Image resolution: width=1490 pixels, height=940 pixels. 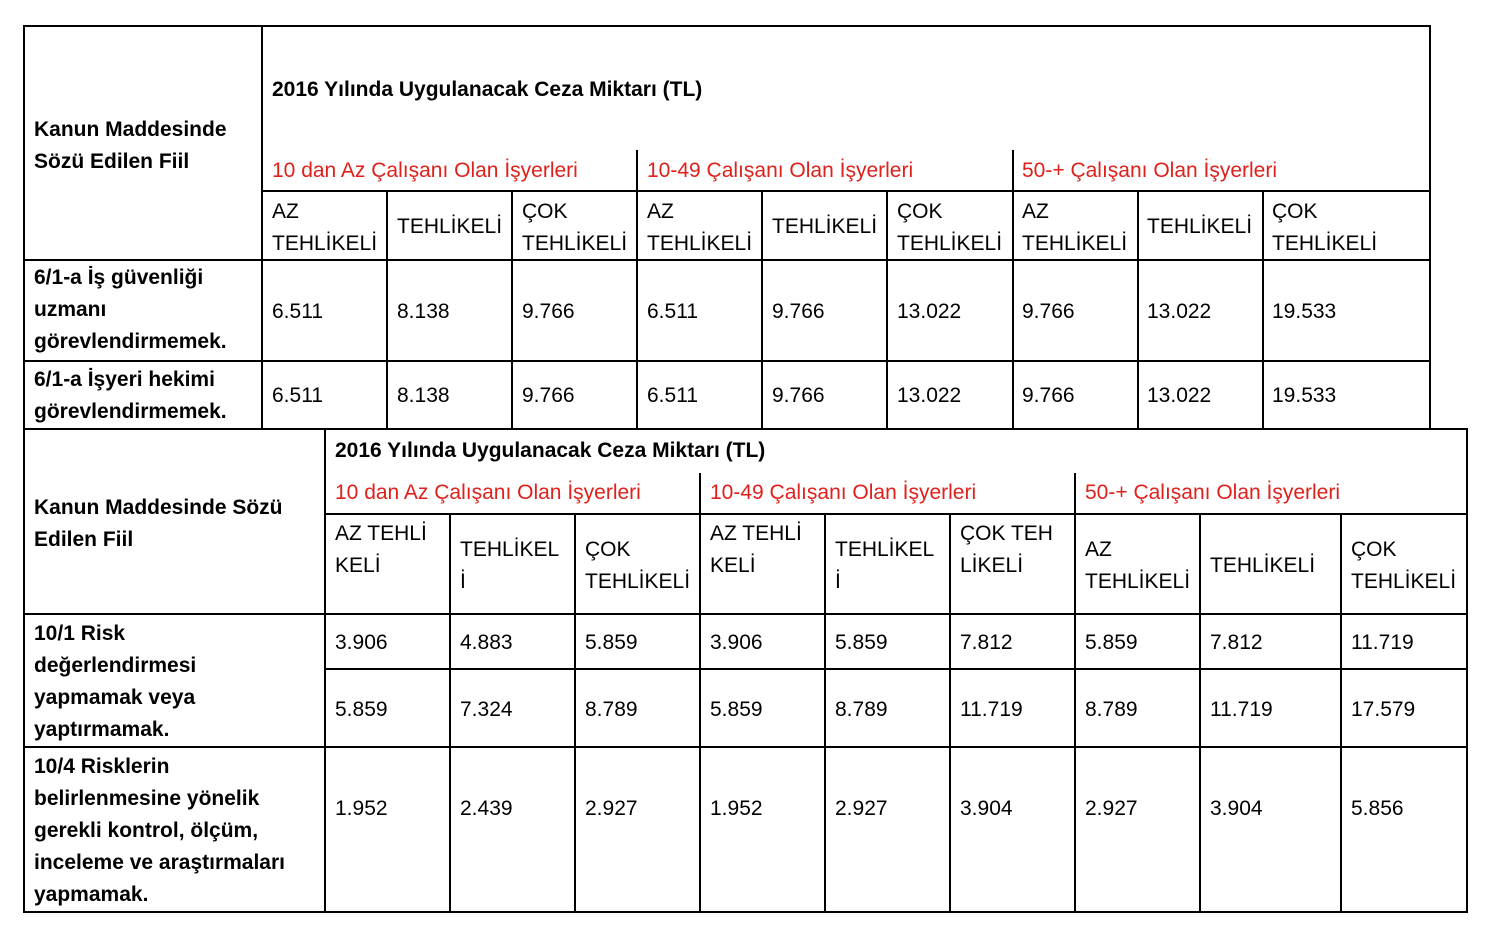 I want to click on table1-row2-label: 6/1-a İşyeri hekimi görevlendirmemek., so click(x=130, y=395).